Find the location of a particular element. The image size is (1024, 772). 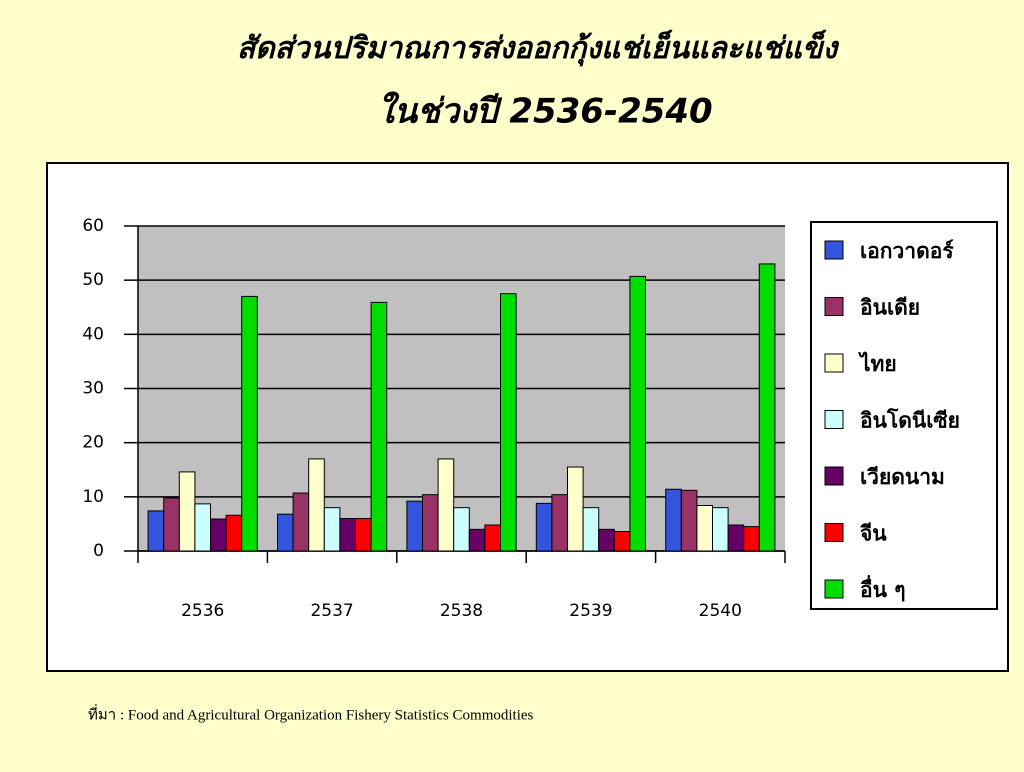

x-tick-label: 2537 is located at coordinates (331, 611).